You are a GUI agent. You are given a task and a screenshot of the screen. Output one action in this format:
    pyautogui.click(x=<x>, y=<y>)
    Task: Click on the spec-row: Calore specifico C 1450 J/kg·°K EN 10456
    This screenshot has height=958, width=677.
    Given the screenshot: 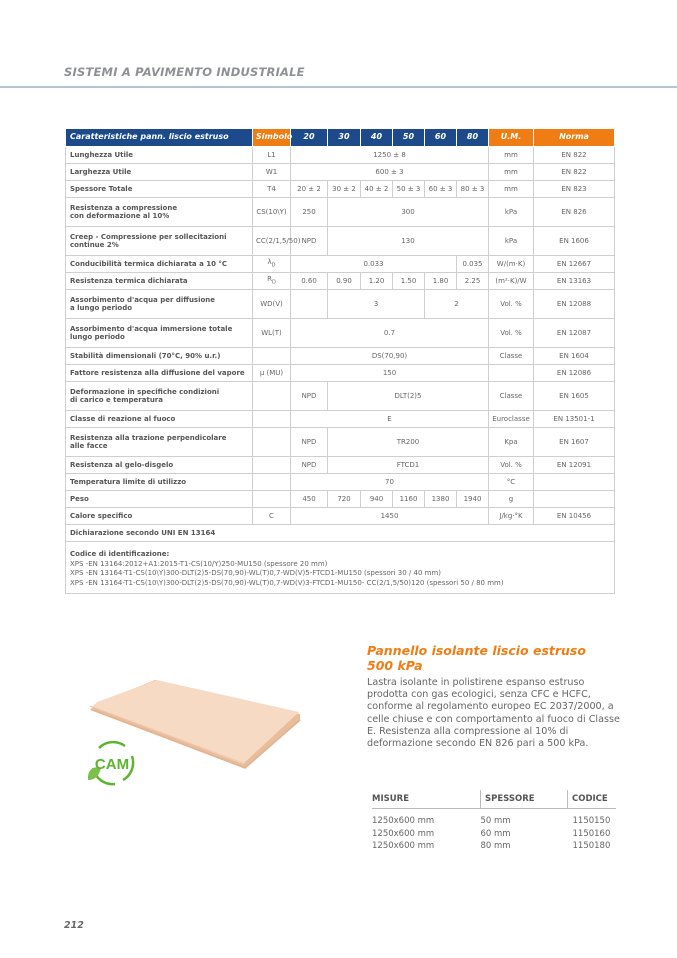 What is the action you would take?
    pyautogui.click(x=340, y=516)
    